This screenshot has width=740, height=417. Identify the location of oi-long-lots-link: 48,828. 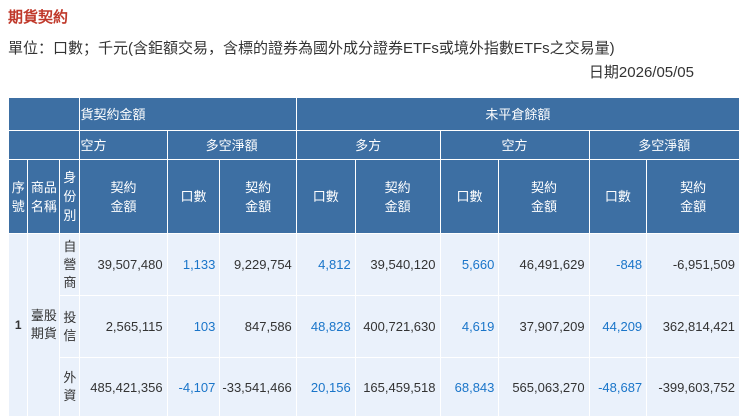
(325, 326).